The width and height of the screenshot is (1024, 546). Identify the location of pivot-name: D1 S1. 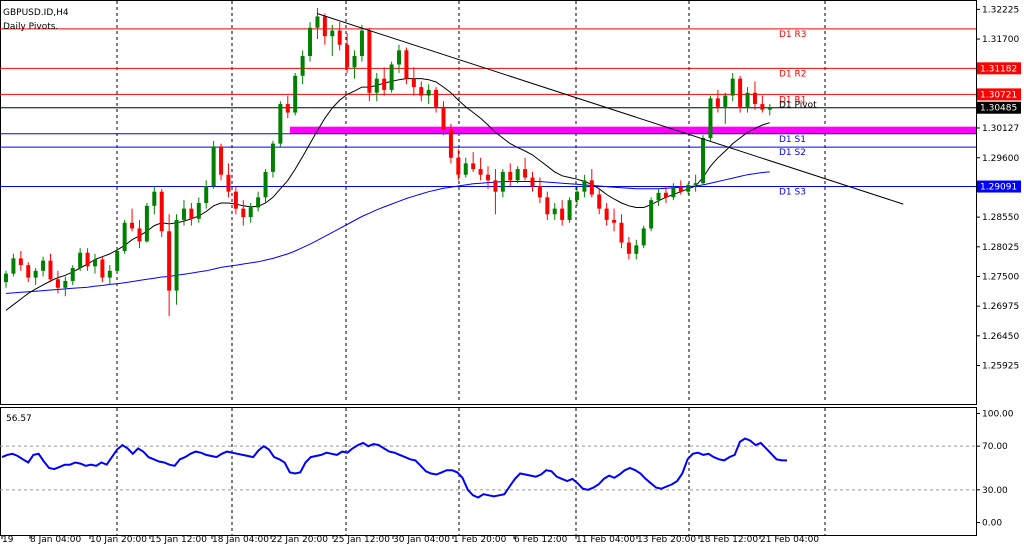
(792, 140).